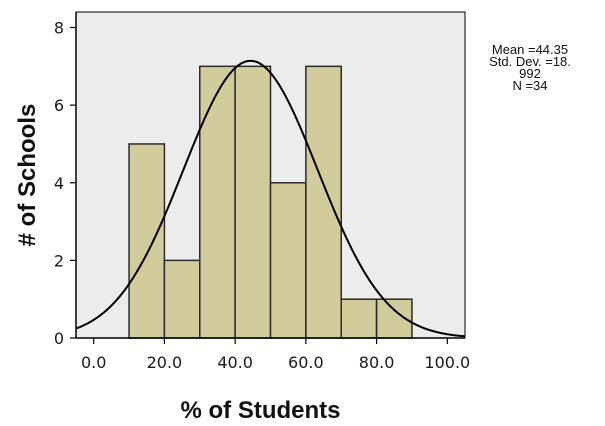  I want to click on stats-sd: Std. Dev. =18., so click(530, 61).